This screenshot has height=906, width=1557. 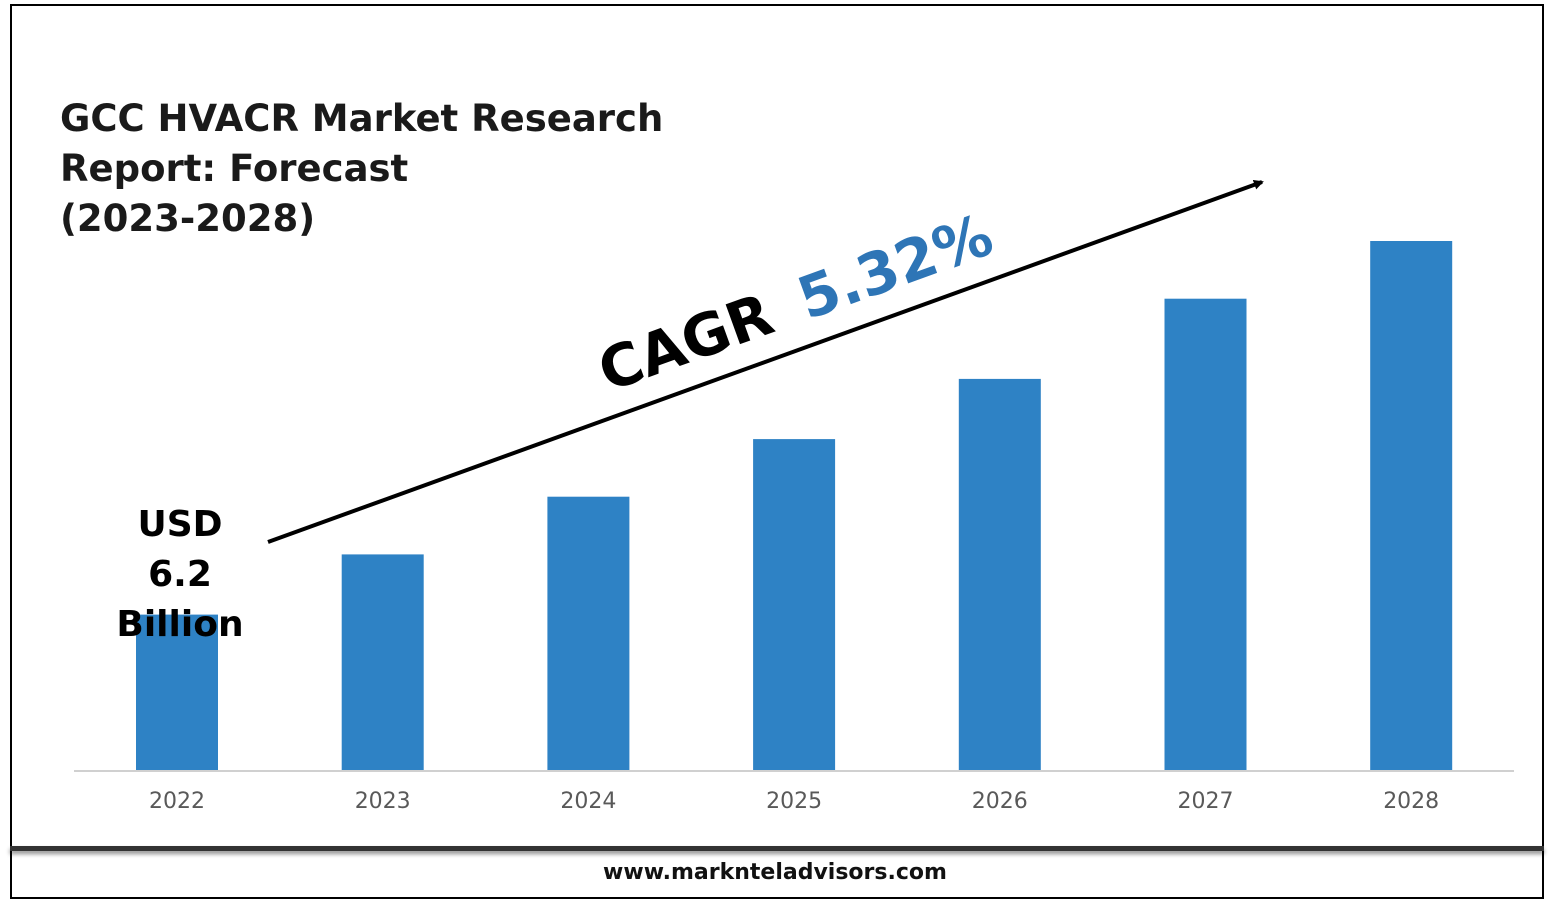 I want to click on usd-line-unit: Billion, so click(x=180, y=624).